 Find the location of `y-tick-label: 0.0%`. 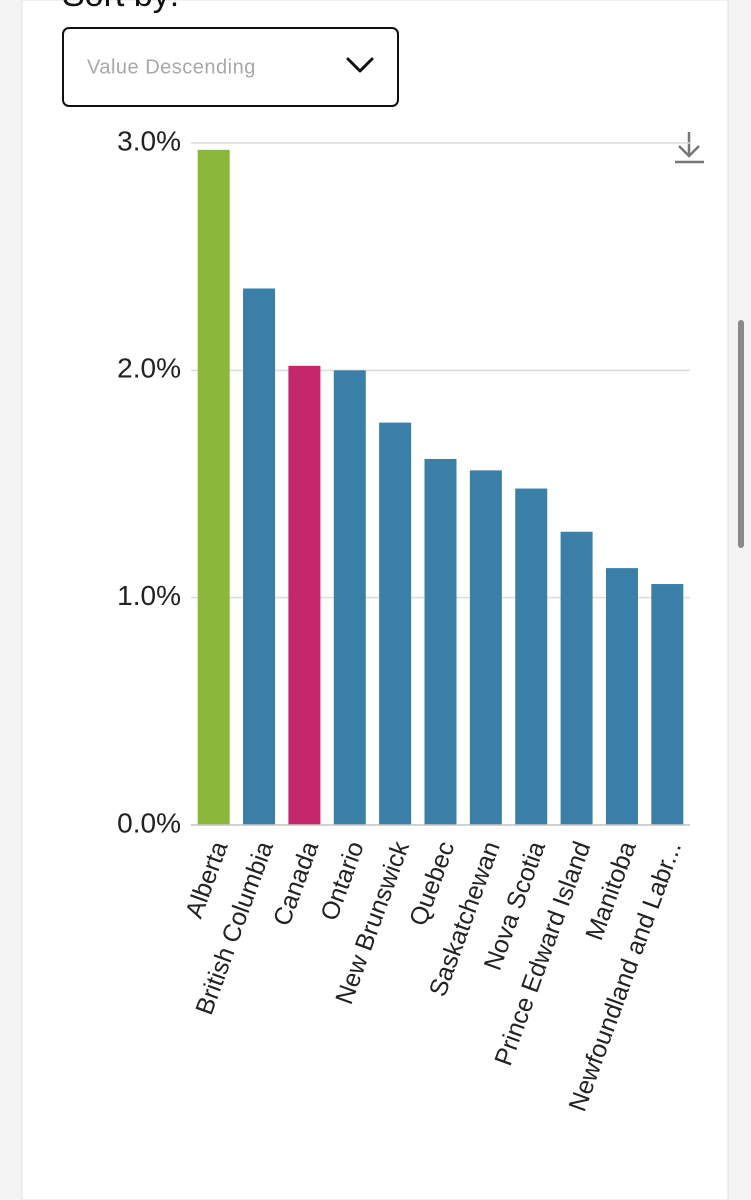

y-tick-label: 0.0% is located at coordinates (149, 822).